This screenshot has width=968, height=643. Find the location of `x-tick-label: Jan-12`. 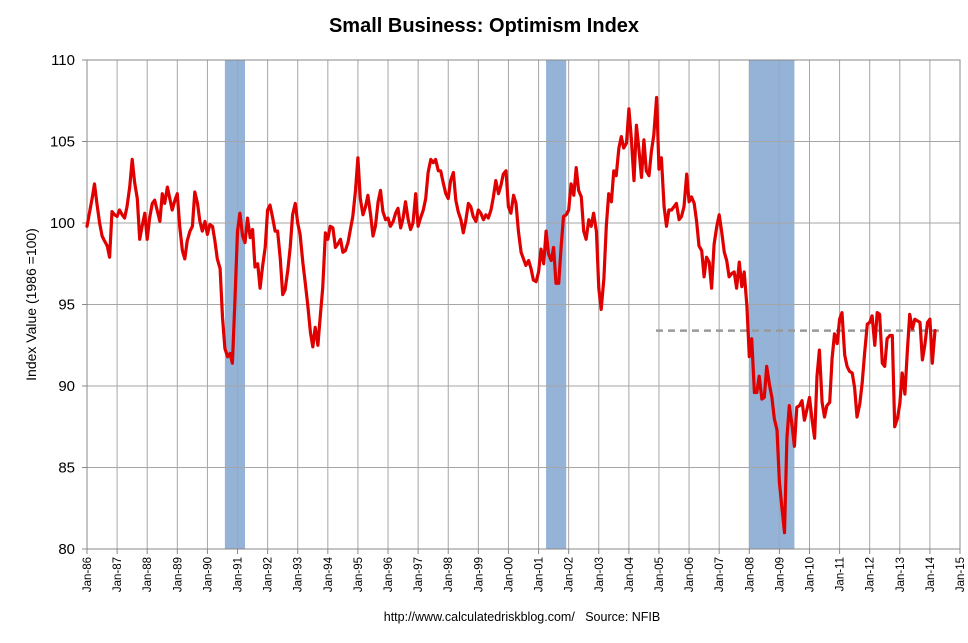

x-tick-label: Jan-12 is located at coordinates (871, 574).